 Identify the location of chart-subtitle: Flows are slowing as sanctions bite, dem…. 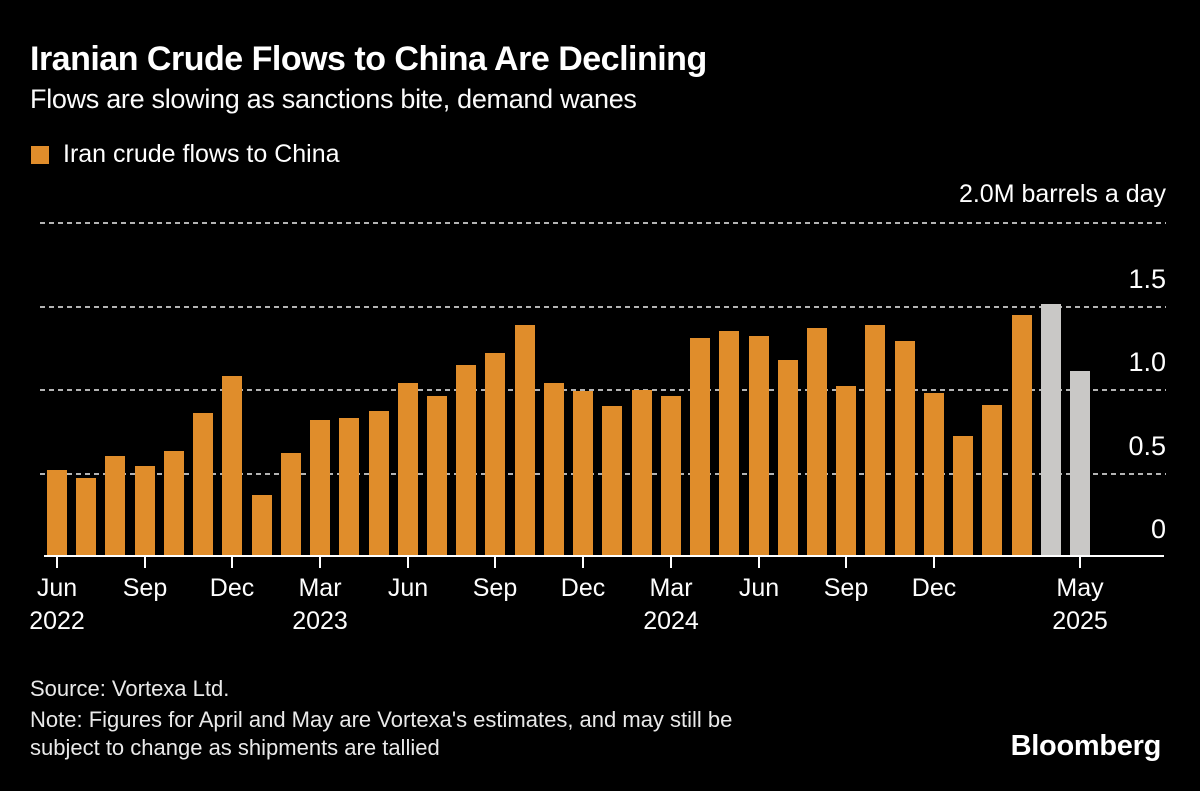
(333, 99).